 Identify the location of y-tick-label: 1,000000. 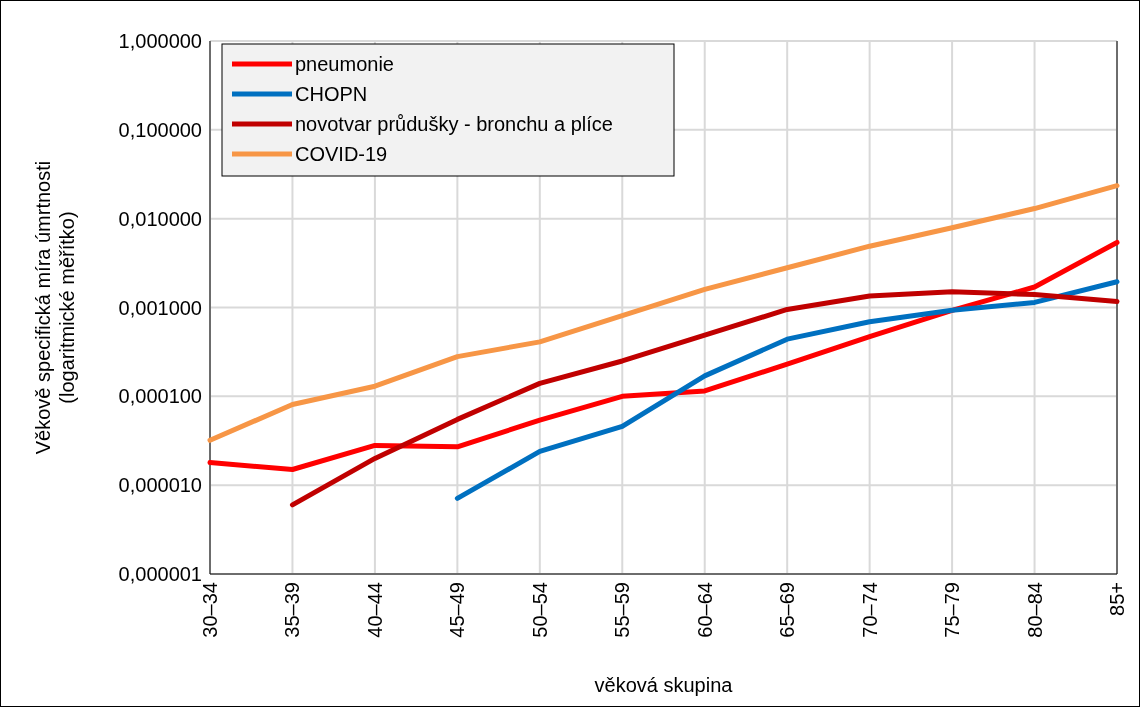
(160, 41).